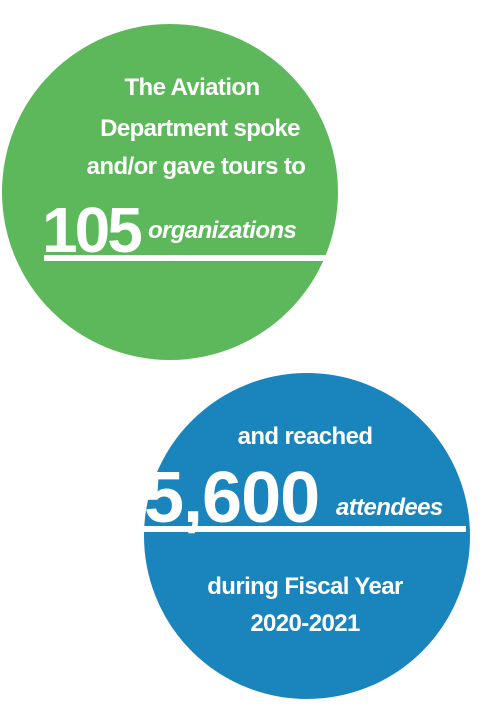 The height and width of the screenshot is (710, 490). Describe the element at coordinates (191, 87) in the screenshot. I see `green-line: The Aviation` at that location.